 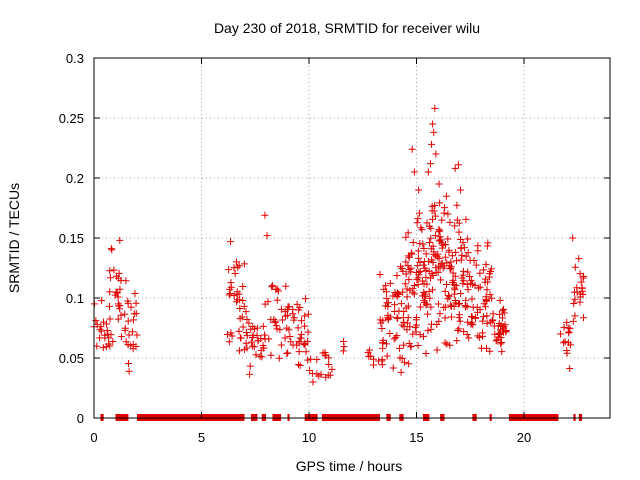 What do you see at coordinates (80, 418) in the screenshot?
I see `y-tick-label: 0` at bounding box center [80, 418].